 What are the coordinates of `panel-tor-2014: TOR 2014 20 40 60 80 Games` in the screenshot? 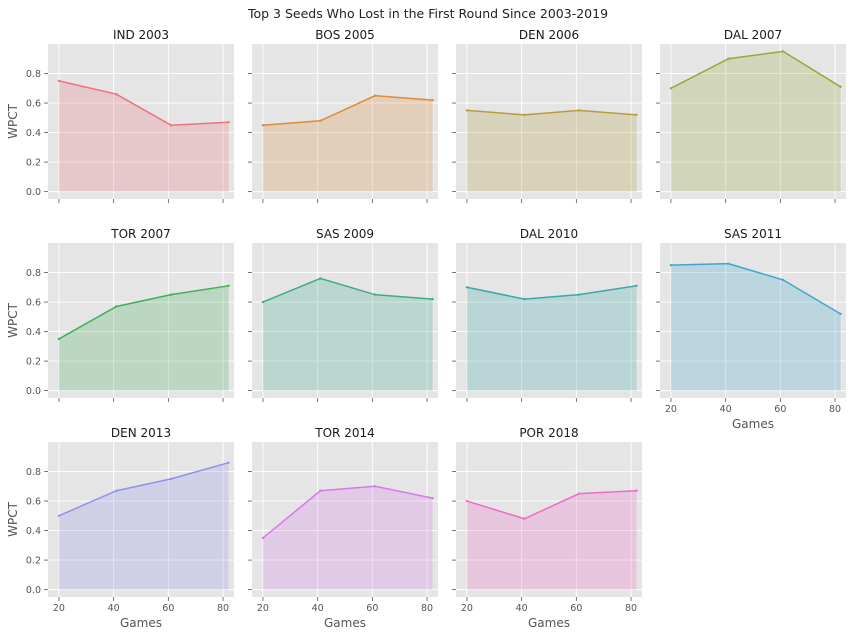 It's located at (343, 528).